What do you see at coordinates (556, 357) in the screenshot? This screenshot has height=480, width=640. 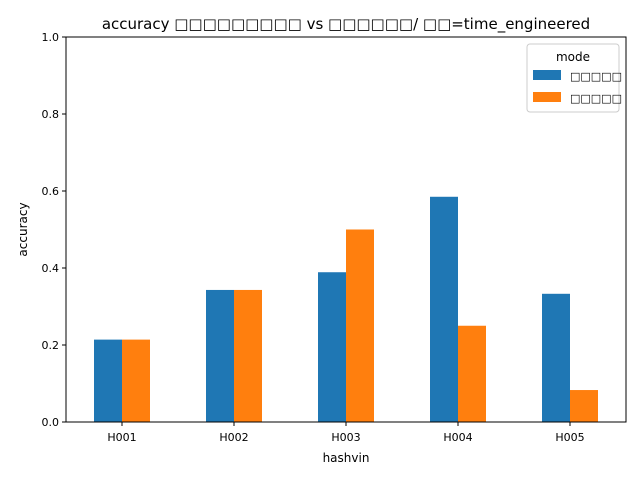 I see `bar-series-1-h005` at bounding box center [556, 357].